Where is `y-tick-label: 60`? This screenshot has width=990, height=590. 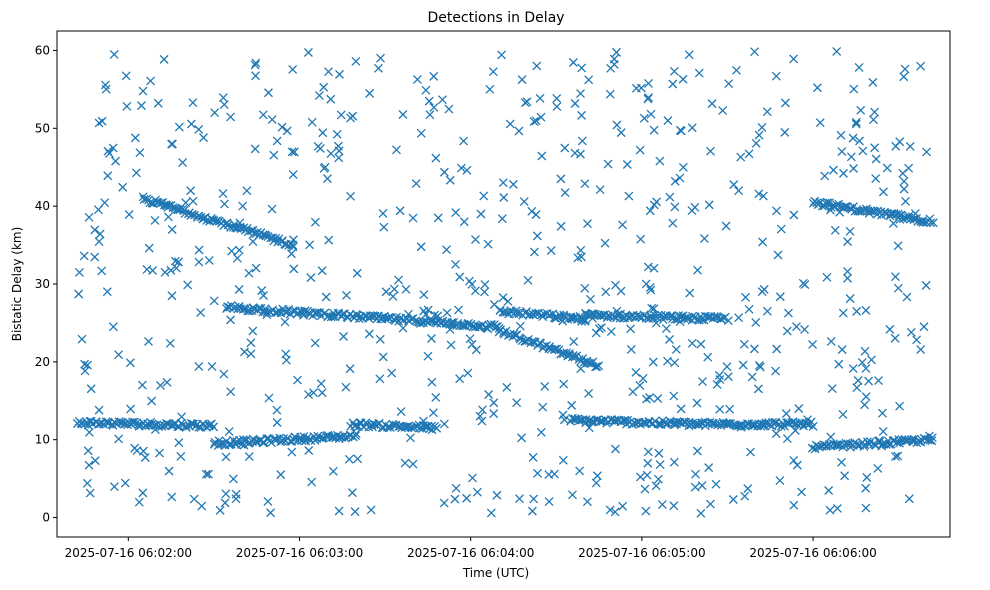 y-tick-label: 60 is located at coordinates (42, 50).